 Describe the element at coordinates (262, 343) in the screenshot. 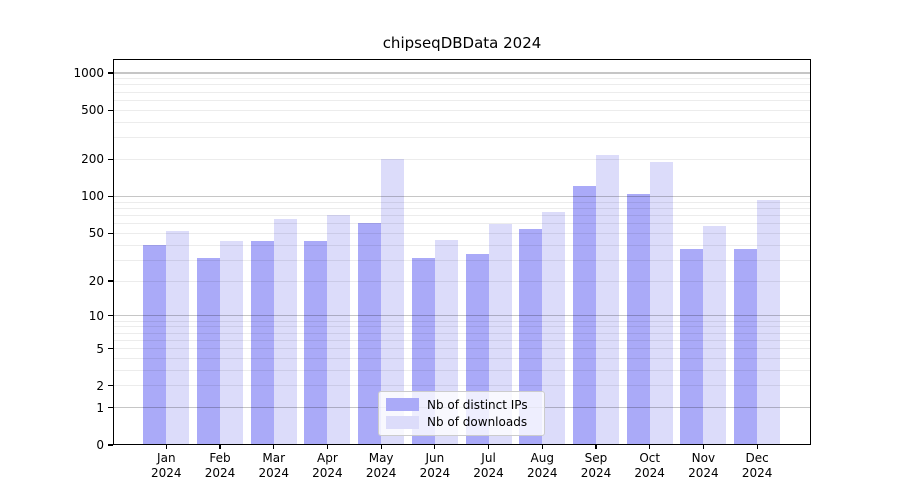

I see `bar-ips-mar` at that location.